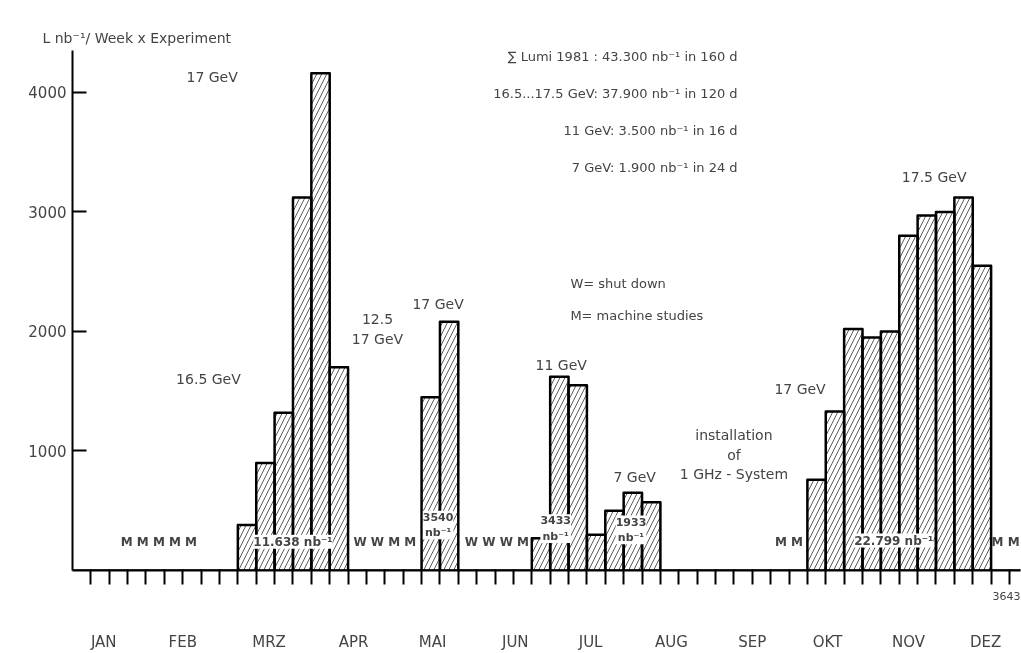 This screenshot has height=653, width=1021. What do you see at coordinates (514, 641) in the screenshot?
I see `text: JUN` at bounding box center [514, 641].